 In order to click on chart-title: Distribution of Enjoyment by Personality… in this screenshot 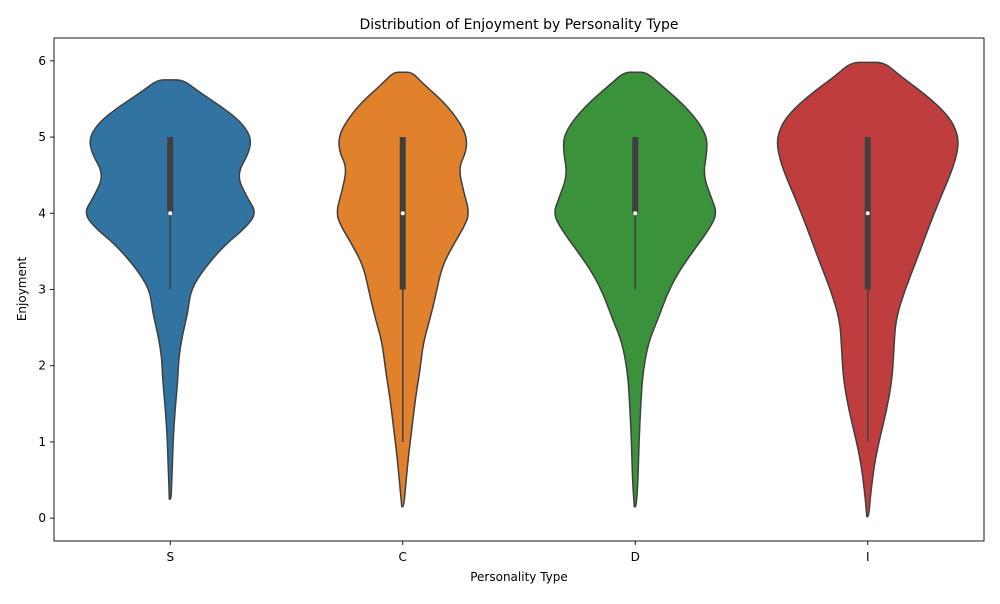, I will do `click(519, 25)`.